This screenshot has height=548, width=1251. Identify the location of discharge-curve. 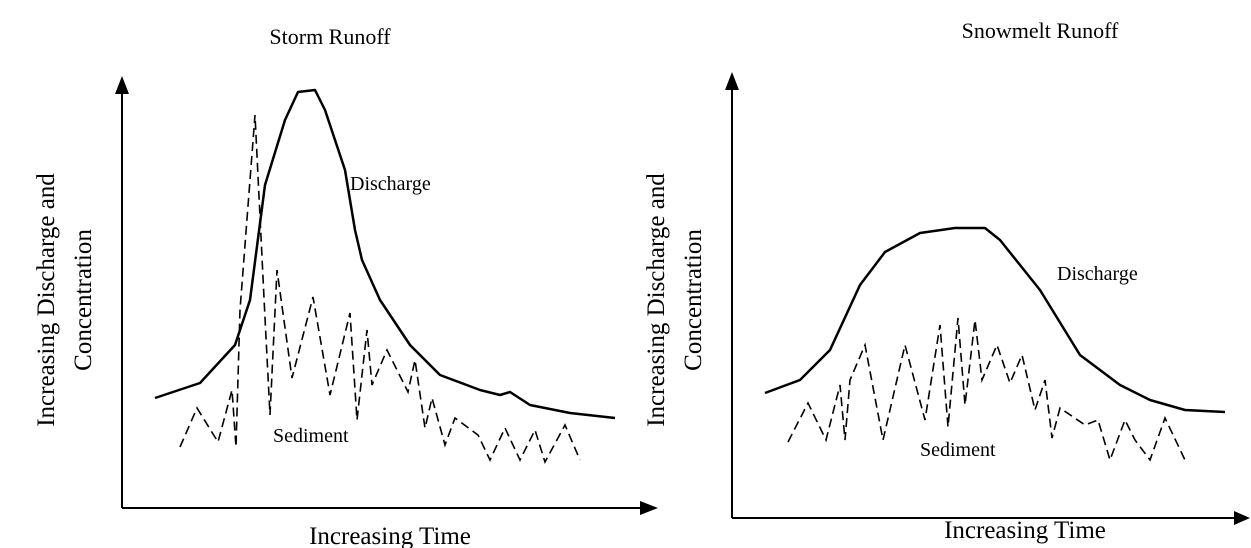
(995, 320).